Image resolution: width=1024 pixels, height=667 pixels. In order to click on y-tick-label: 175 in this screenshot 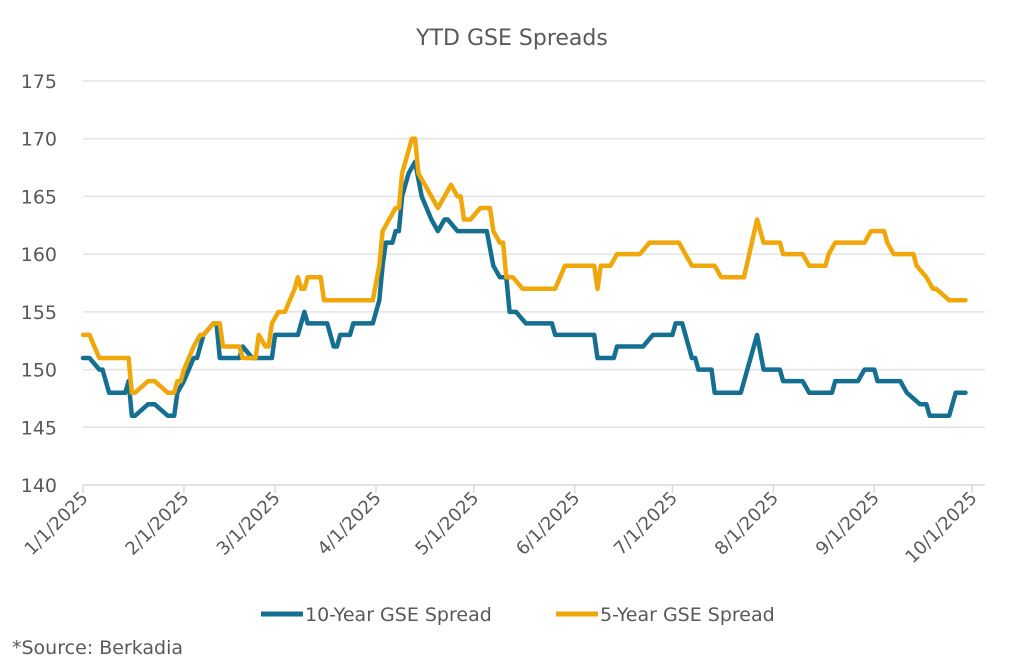, I will do `click(39, 82)`.